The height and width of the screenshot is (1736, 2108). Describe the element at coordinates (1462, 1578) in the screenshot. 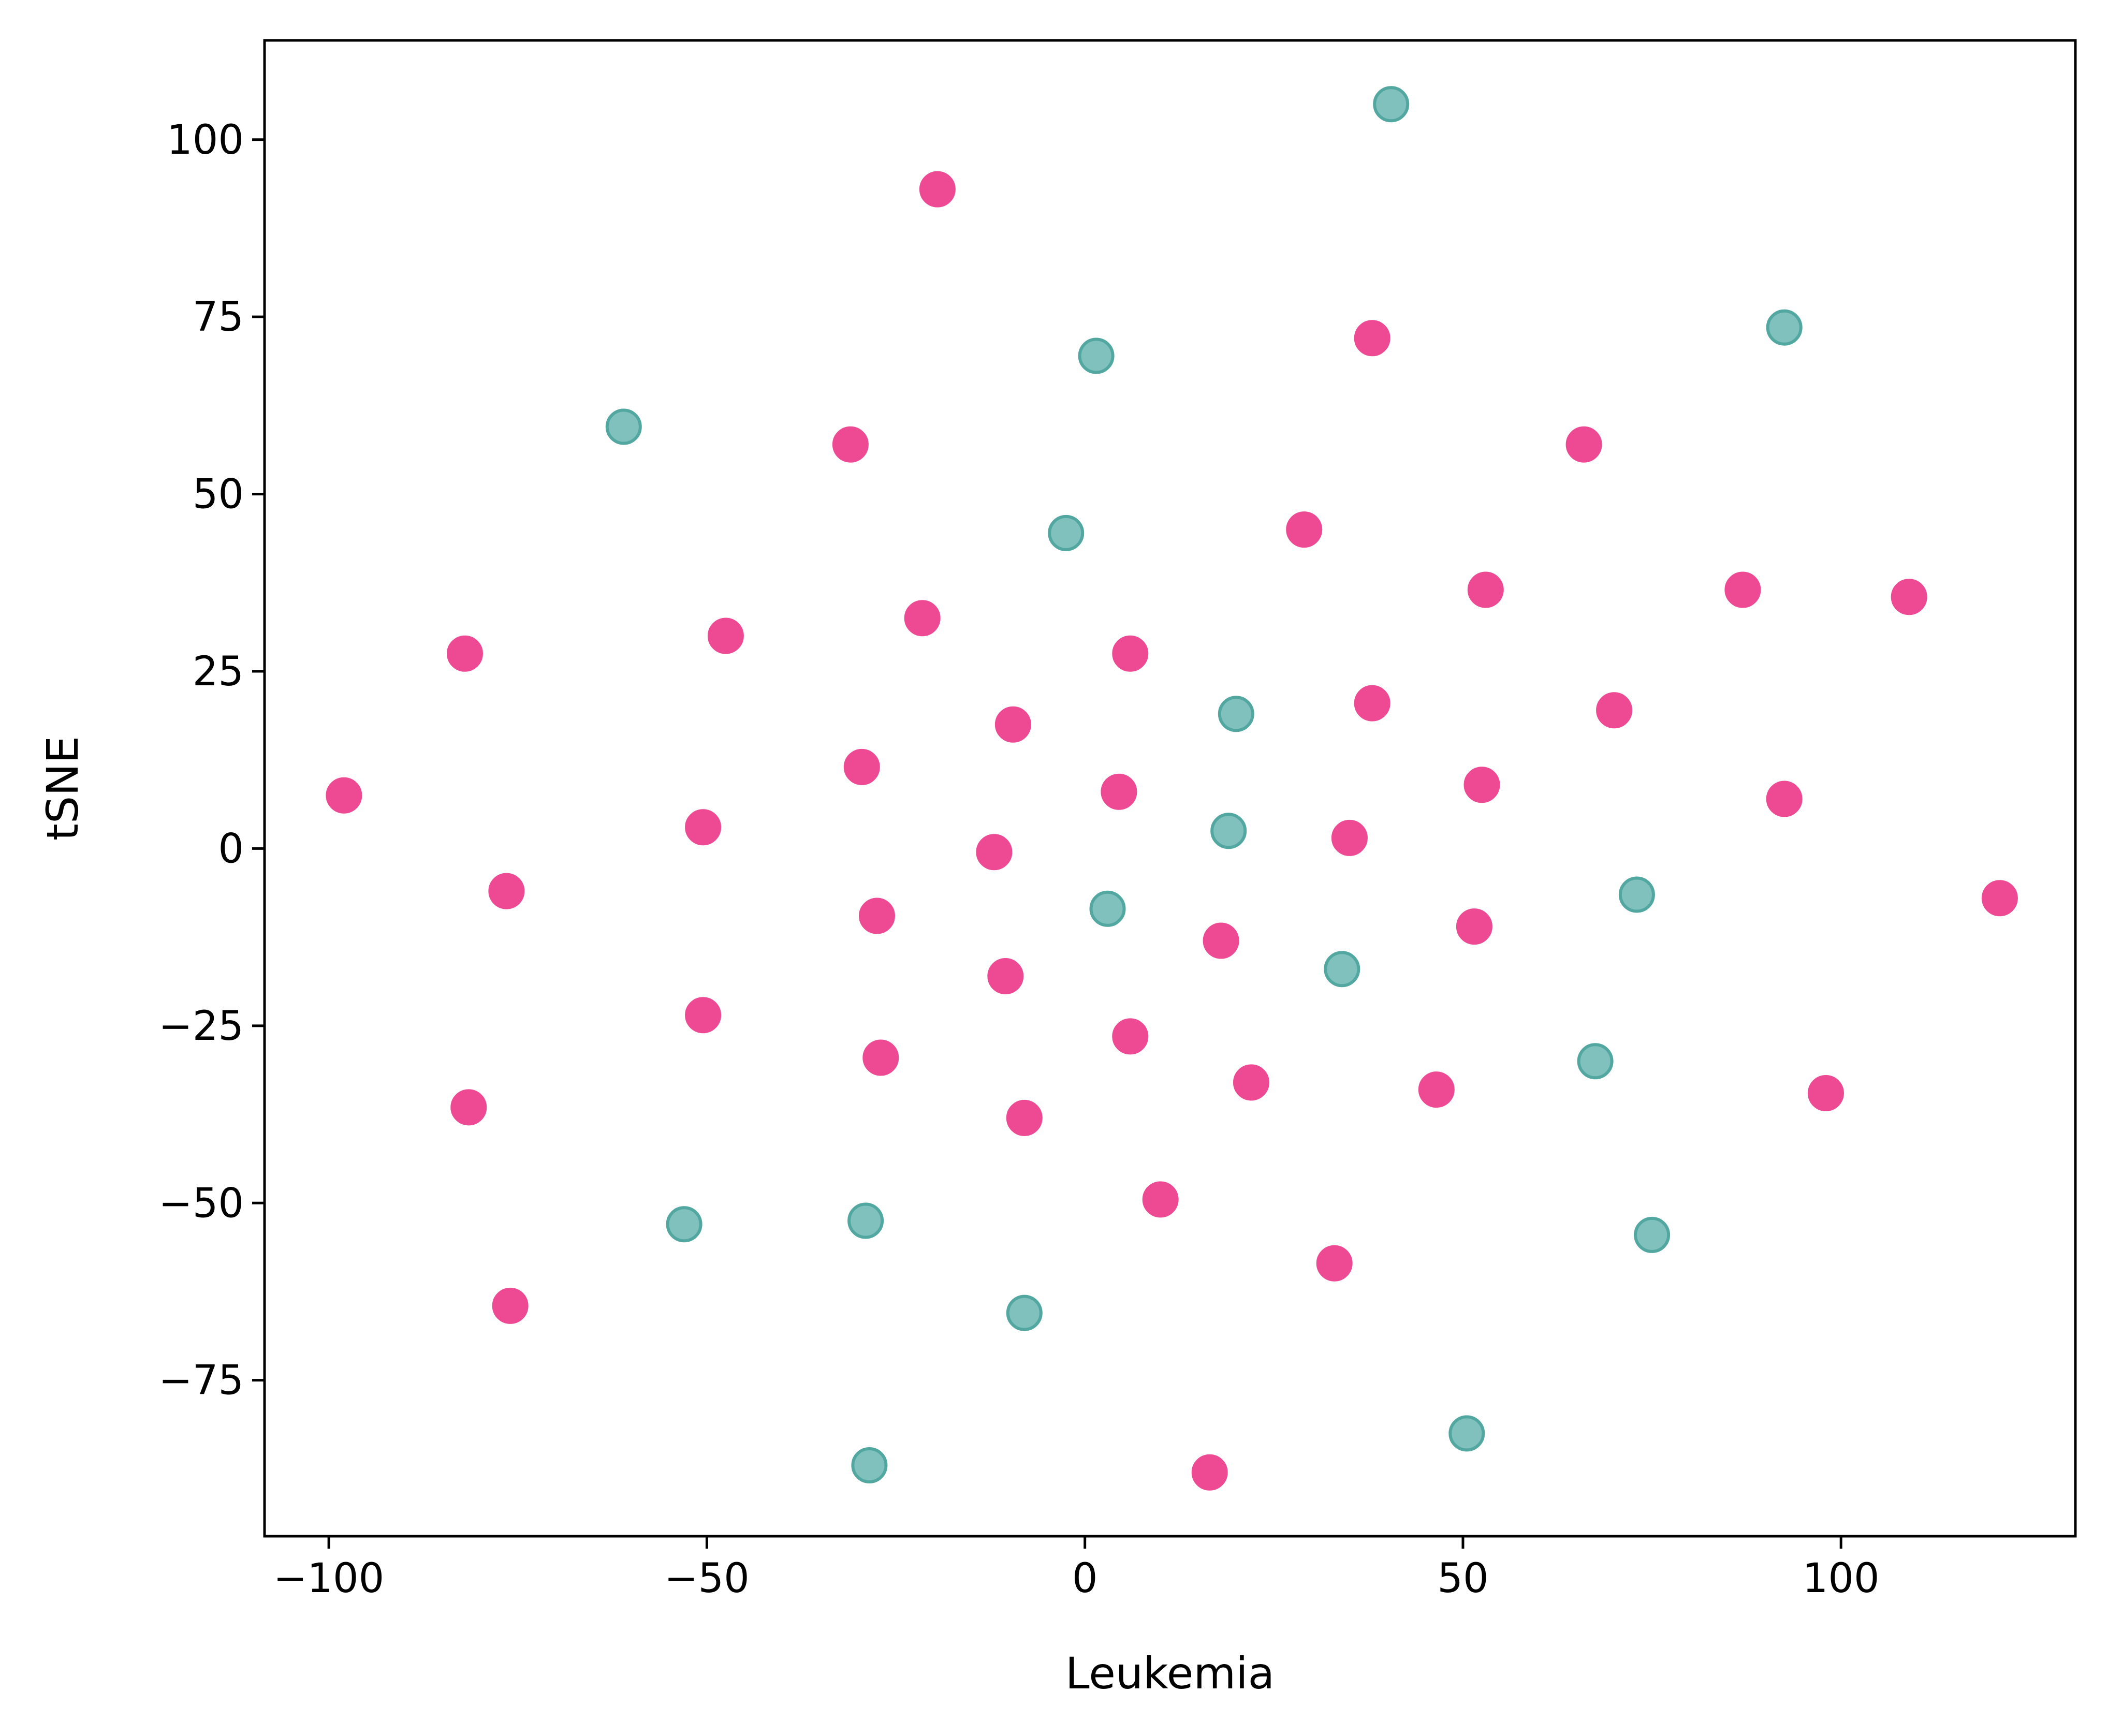

I see `x-tick-label: 50` at that location.